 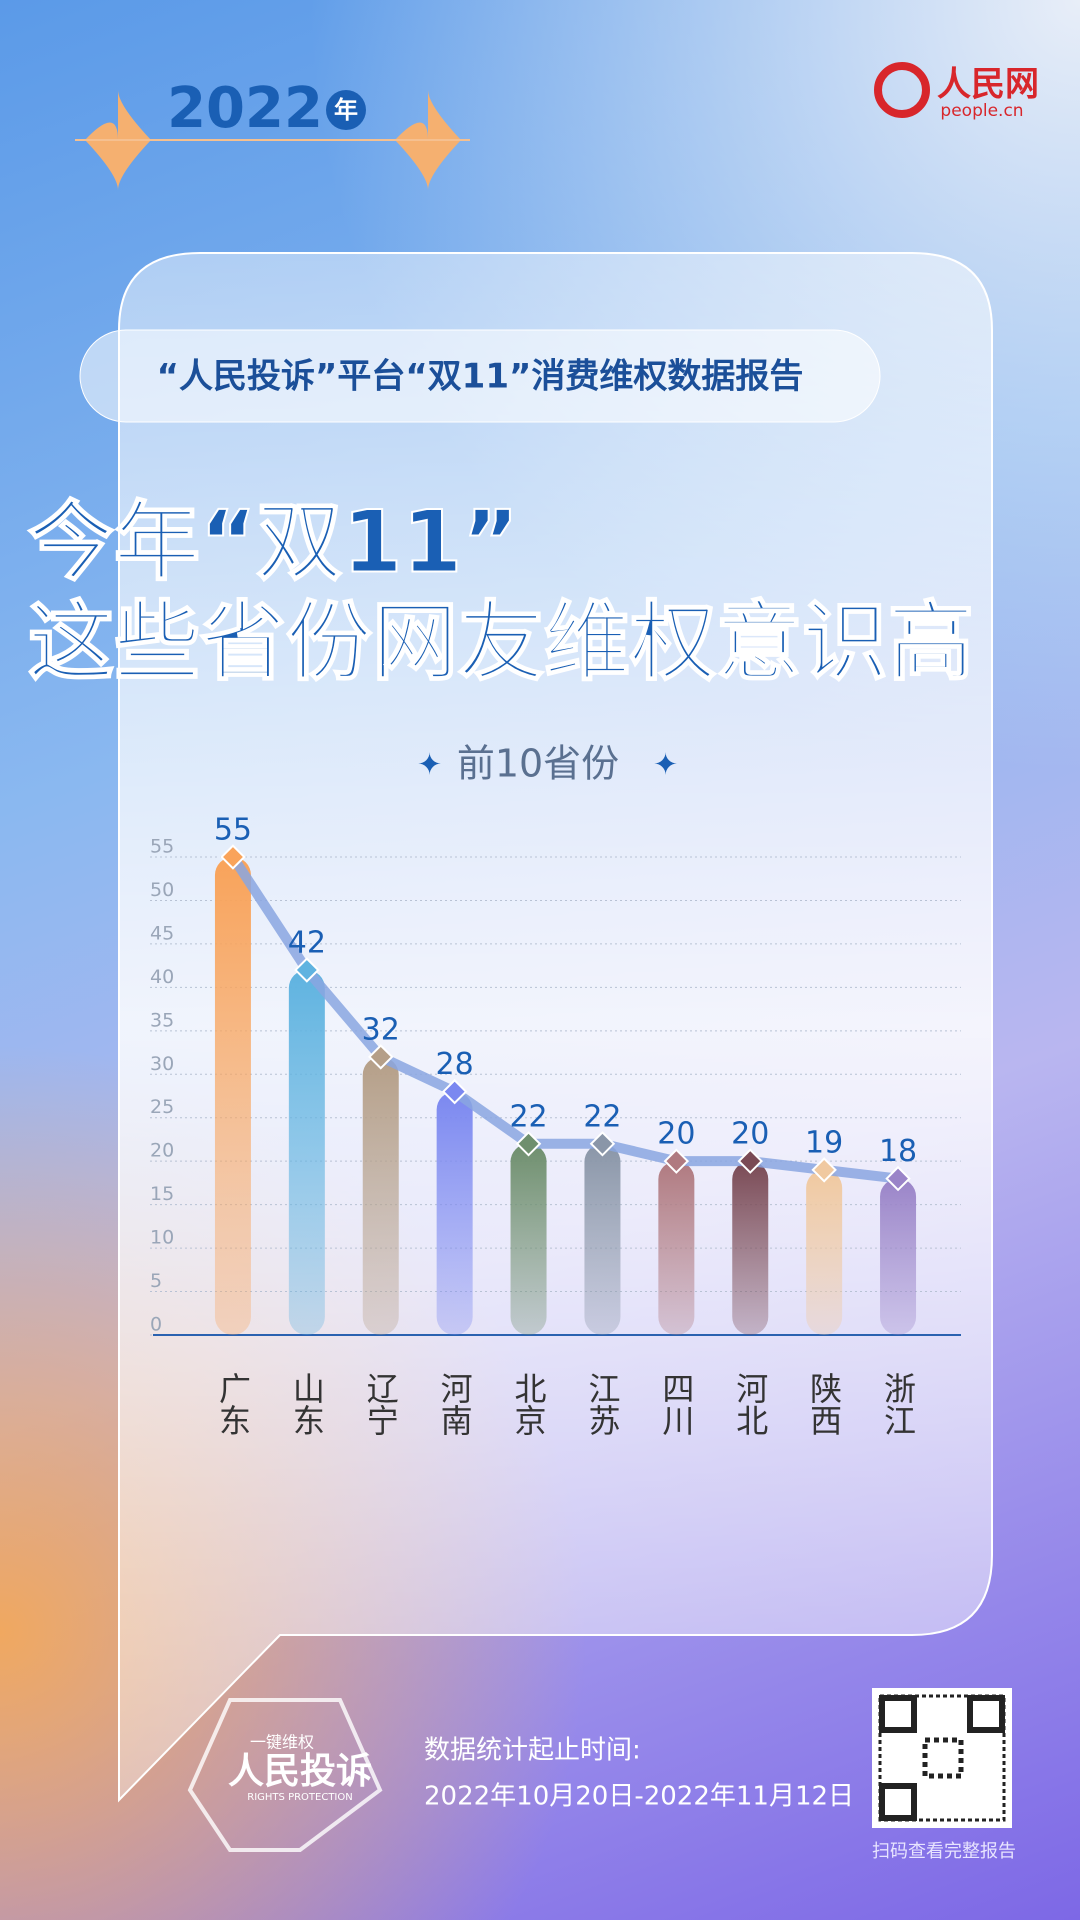 I want to click on y-tick-label: 40, so click(x=162, y=977).